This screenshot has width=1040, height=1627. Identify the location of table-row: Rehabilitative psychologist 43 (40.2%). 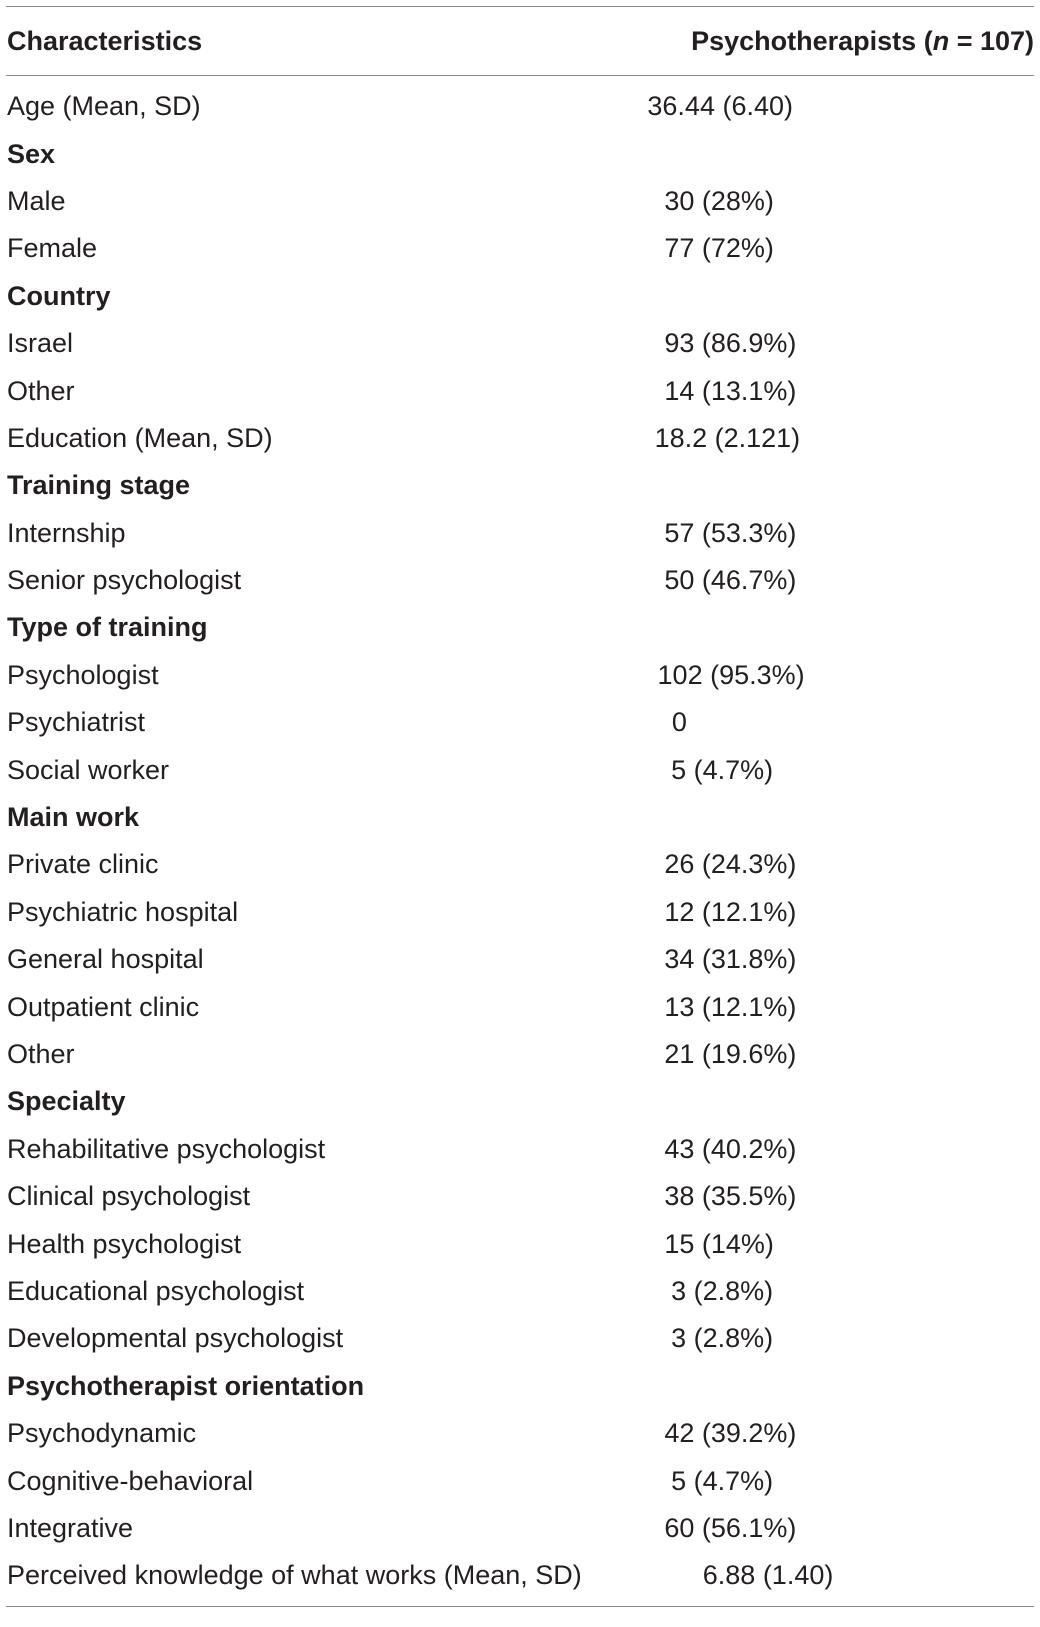
(520, 1149).